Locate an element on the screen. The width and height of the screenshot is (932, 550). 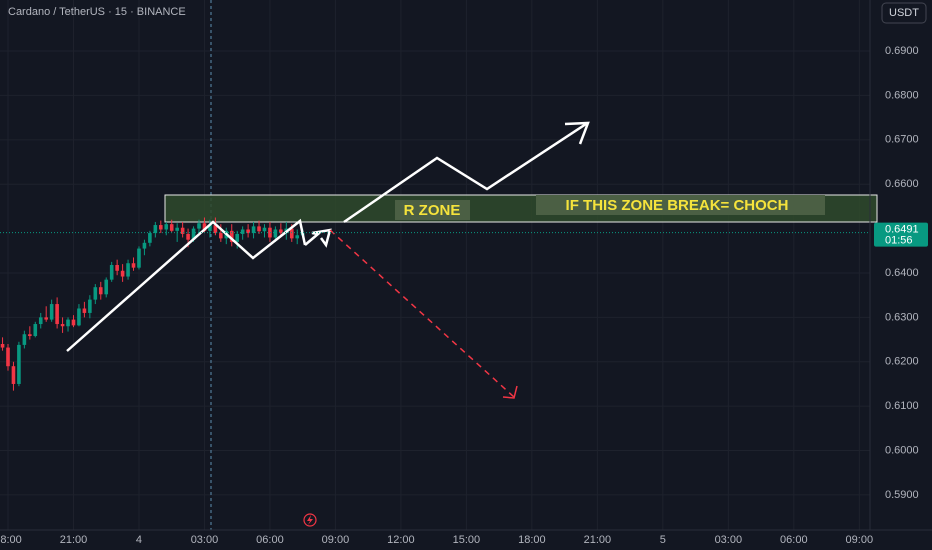
choch-label-box is located at coordinates (680, 205).